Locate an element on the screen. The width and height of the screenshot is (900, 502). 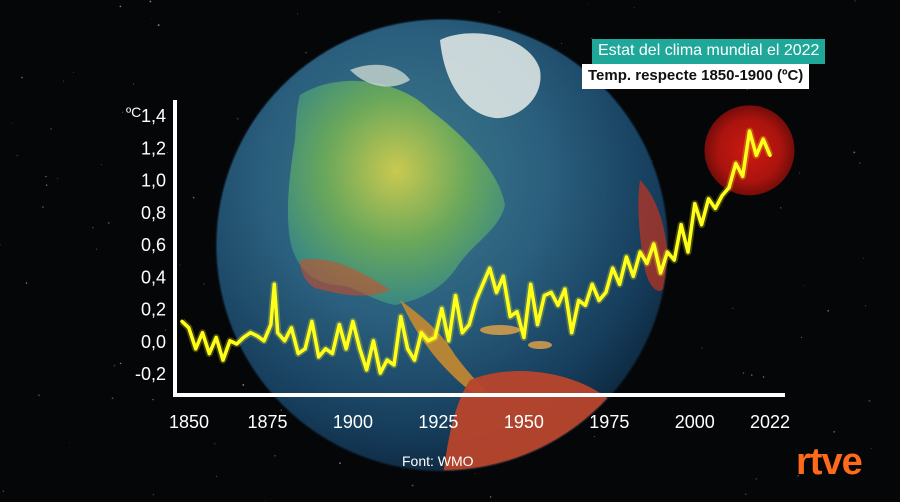
x-tick-label: 2000 is located at coordinates (695, 422).